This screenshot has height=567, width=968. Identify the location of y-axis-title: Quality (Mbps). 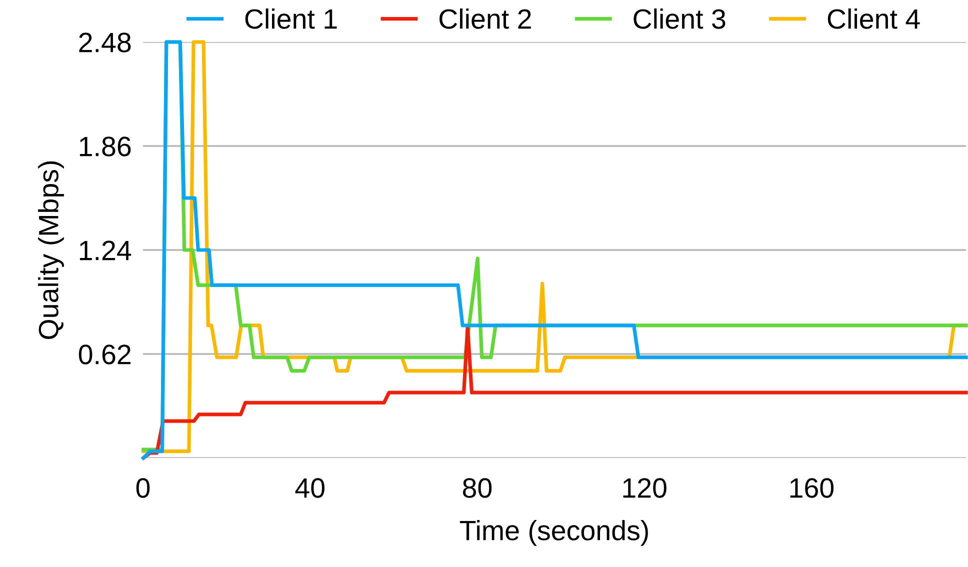
(51, 250).